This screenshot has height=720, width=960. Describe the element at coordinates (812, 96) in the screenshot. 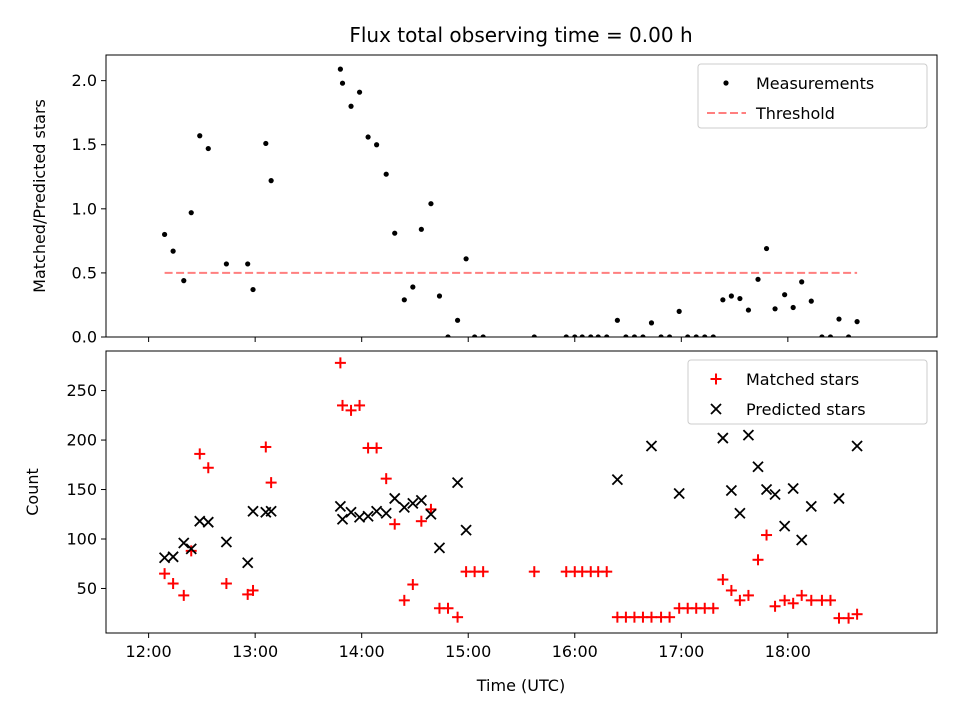

I see `chart0-legend-box` at that location.